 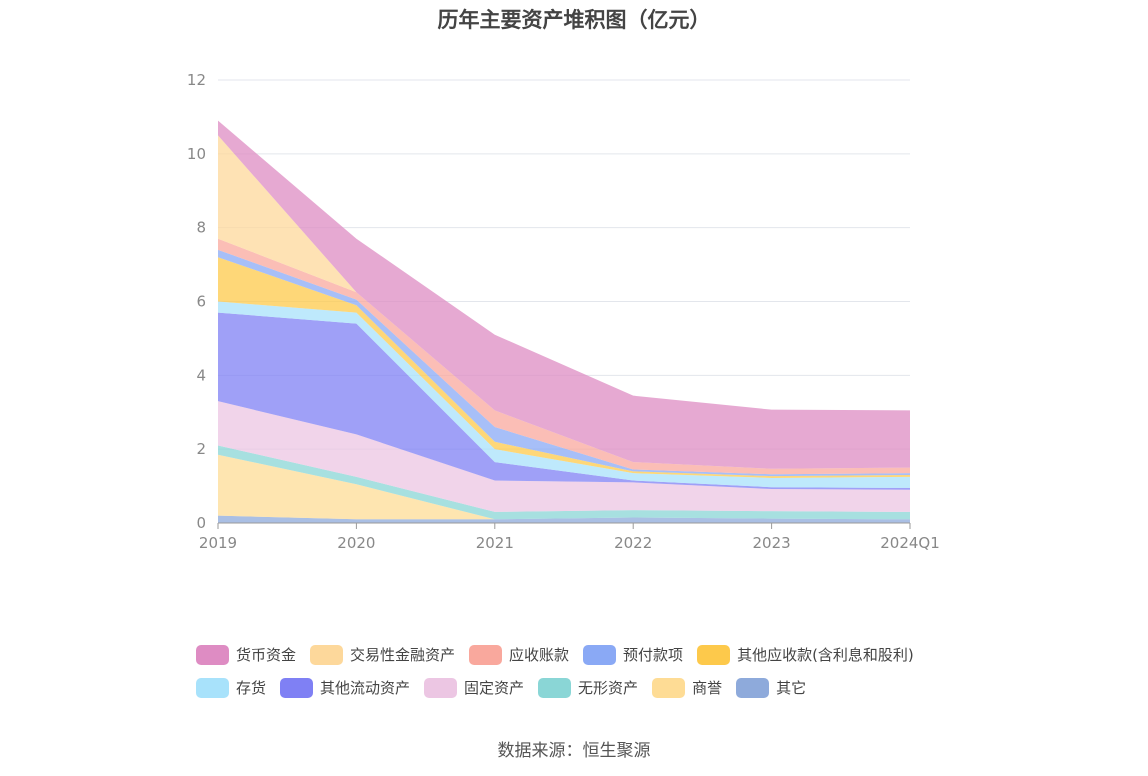 I want to click on legend-item: 预付款项, so click(x=633, y=654).